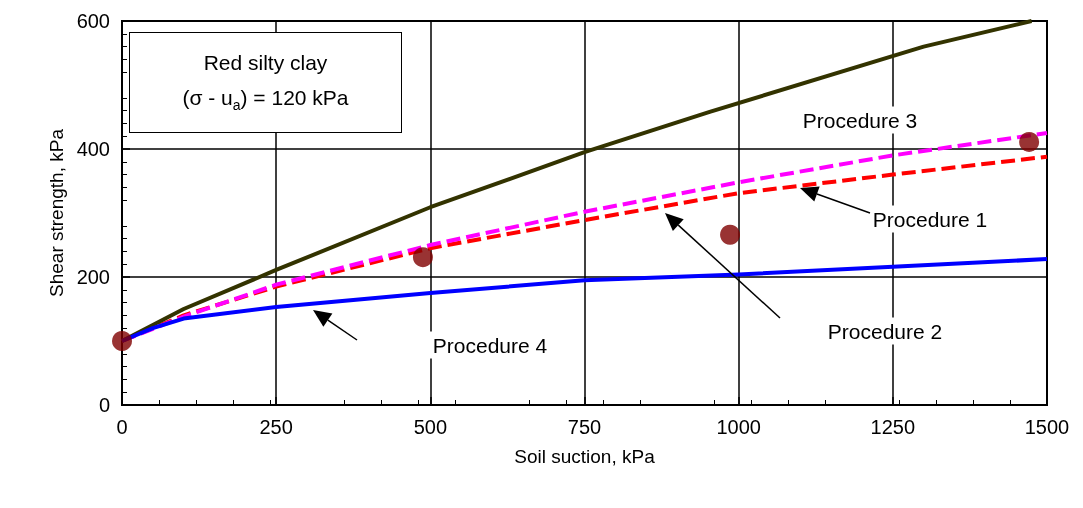 Image resolution: width=1083 pixels, height=508 pixels. What do you see at coordinates (93, 21) in the screenshot?
I see `y-tick-label: 600` at bounding box center [93, 21].